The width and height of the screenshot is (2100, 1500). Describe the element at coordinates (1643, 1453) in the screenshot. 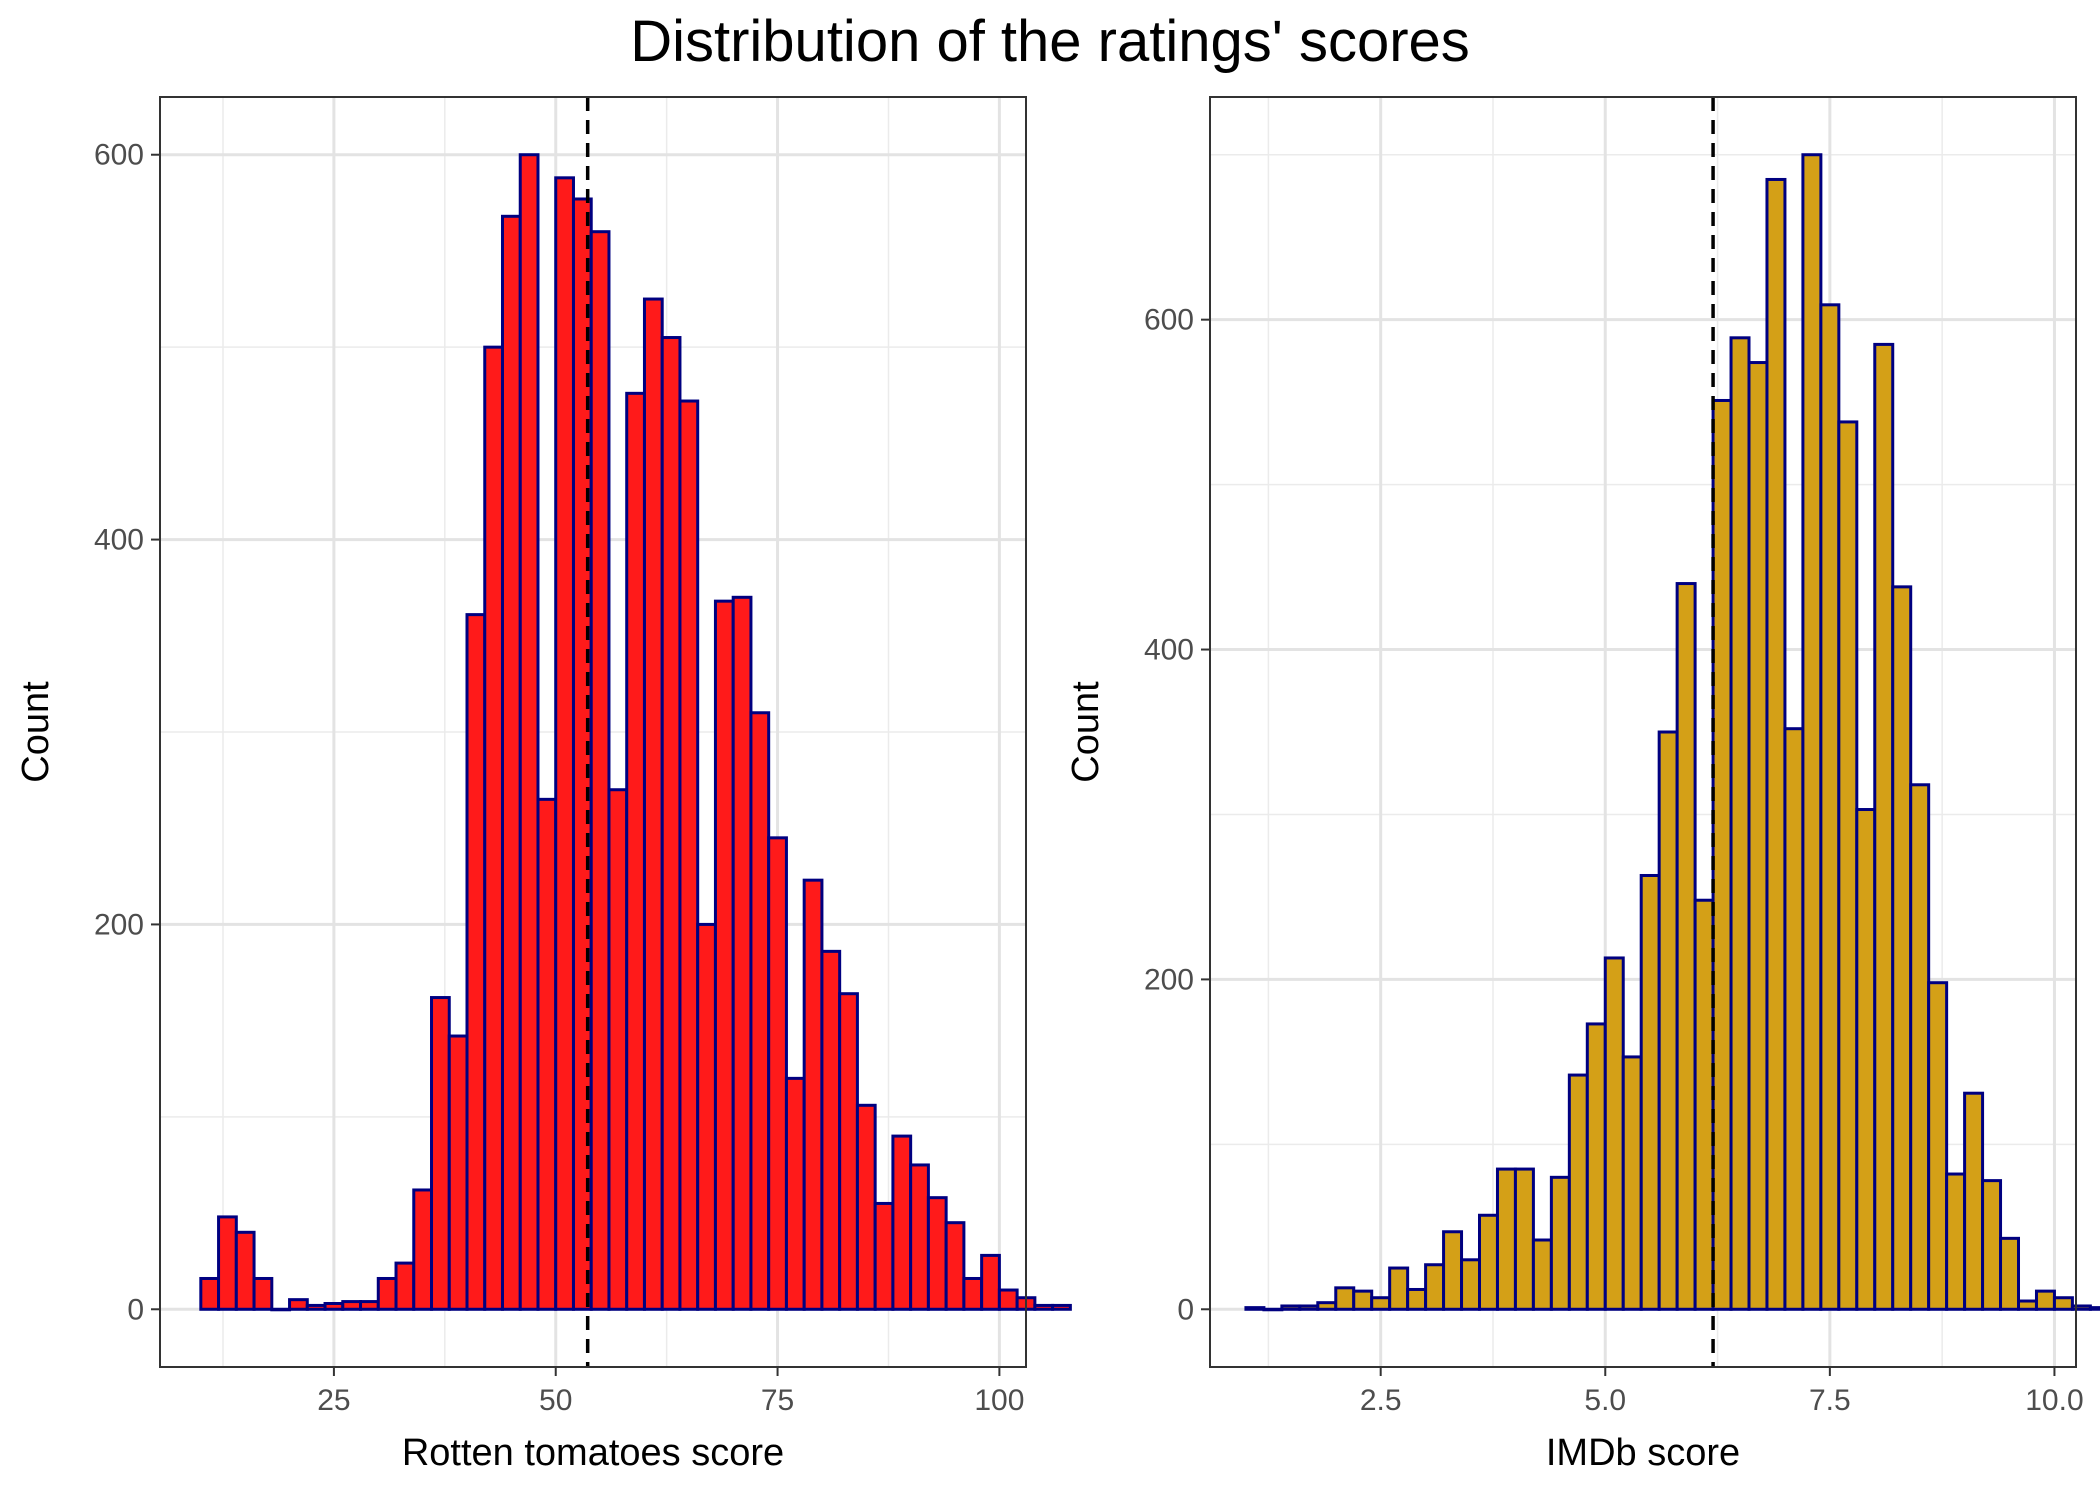

I see `x-axis-title: IMDb score` at that location.